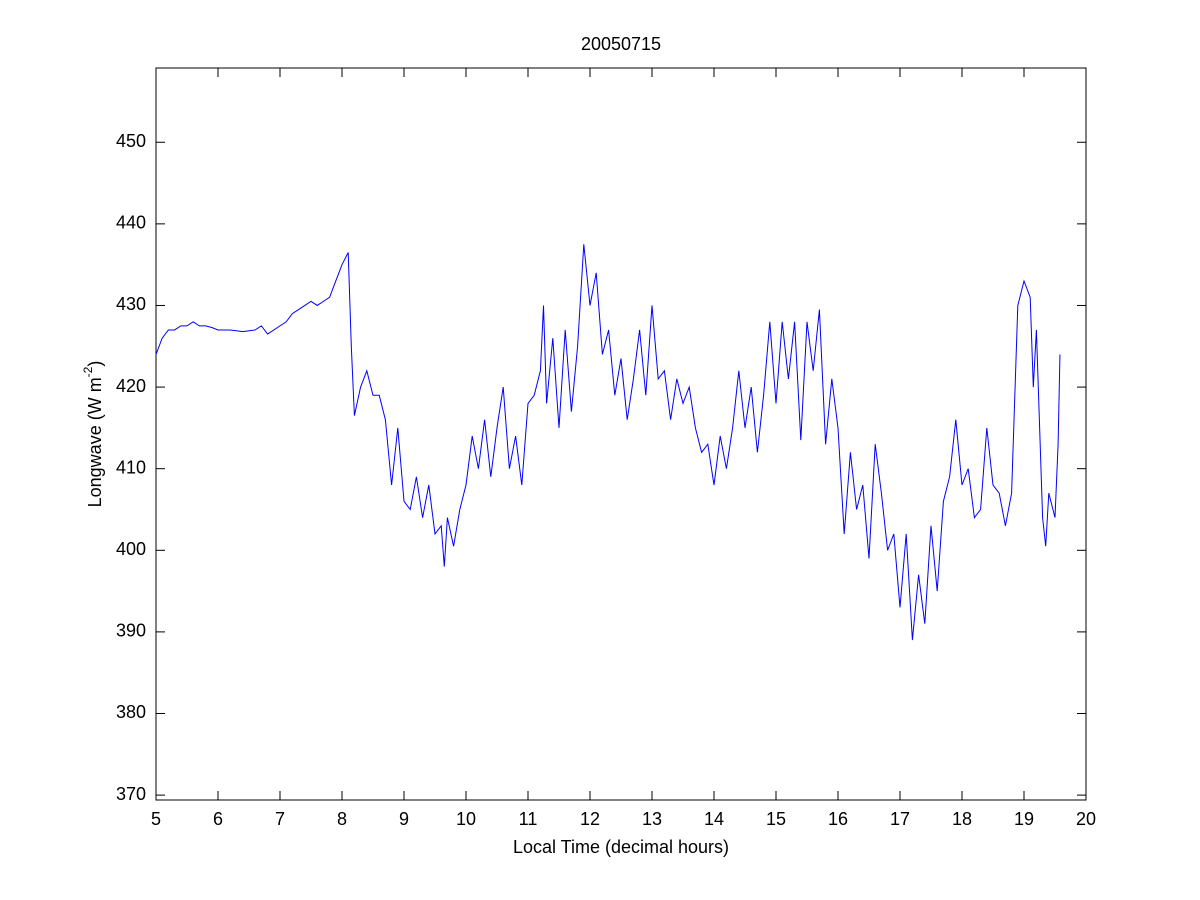 The width and height of the screenshot is (1200, 900). Describe the element at coordinates (776, 819) in the screenshot. I see `x-tick-label: 15` at that location.